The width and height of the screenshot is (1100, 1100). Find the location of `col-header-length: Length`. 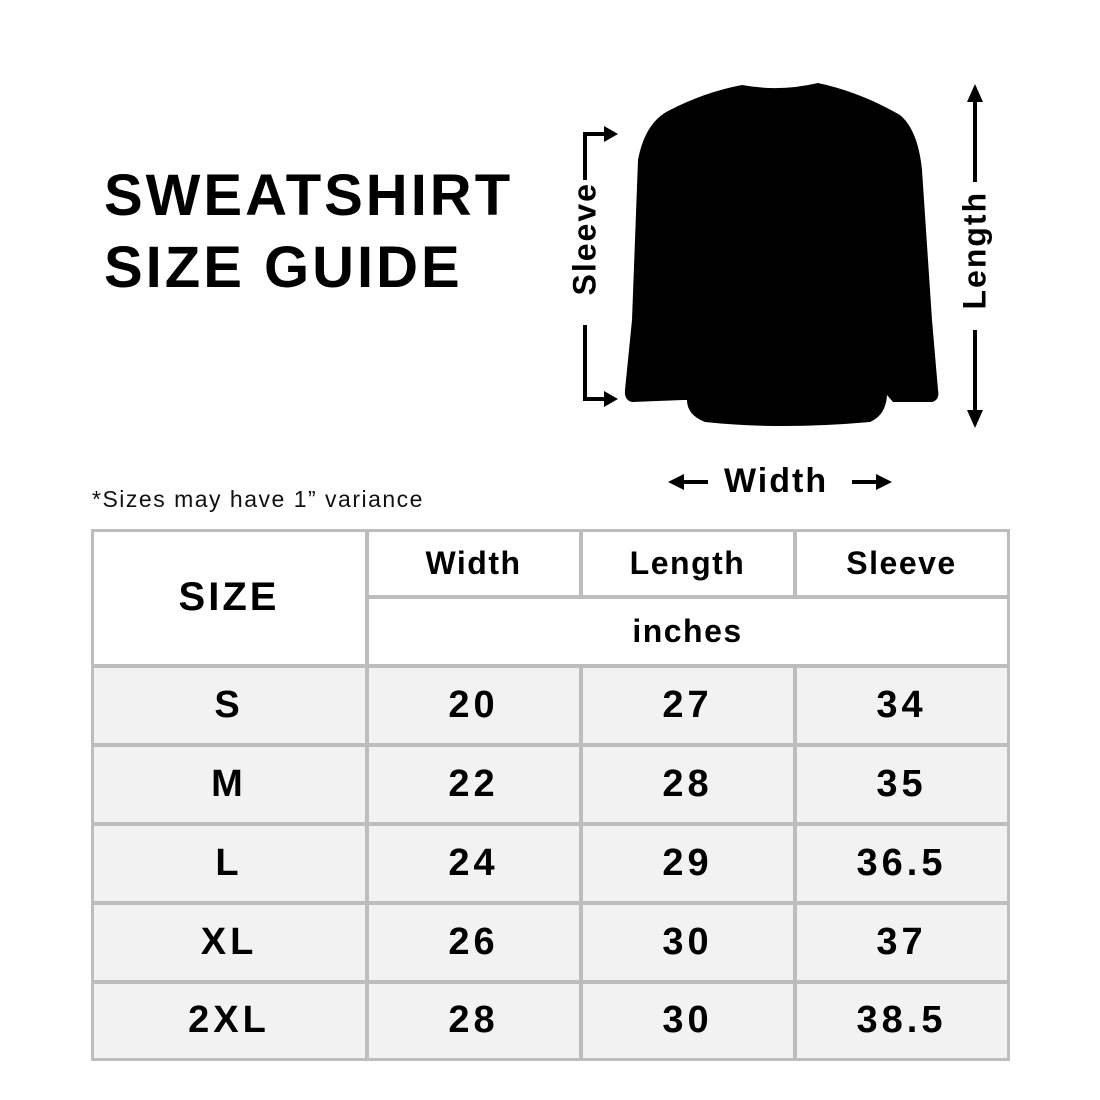

col-header-length: Length is located at coordinates (687, 563).